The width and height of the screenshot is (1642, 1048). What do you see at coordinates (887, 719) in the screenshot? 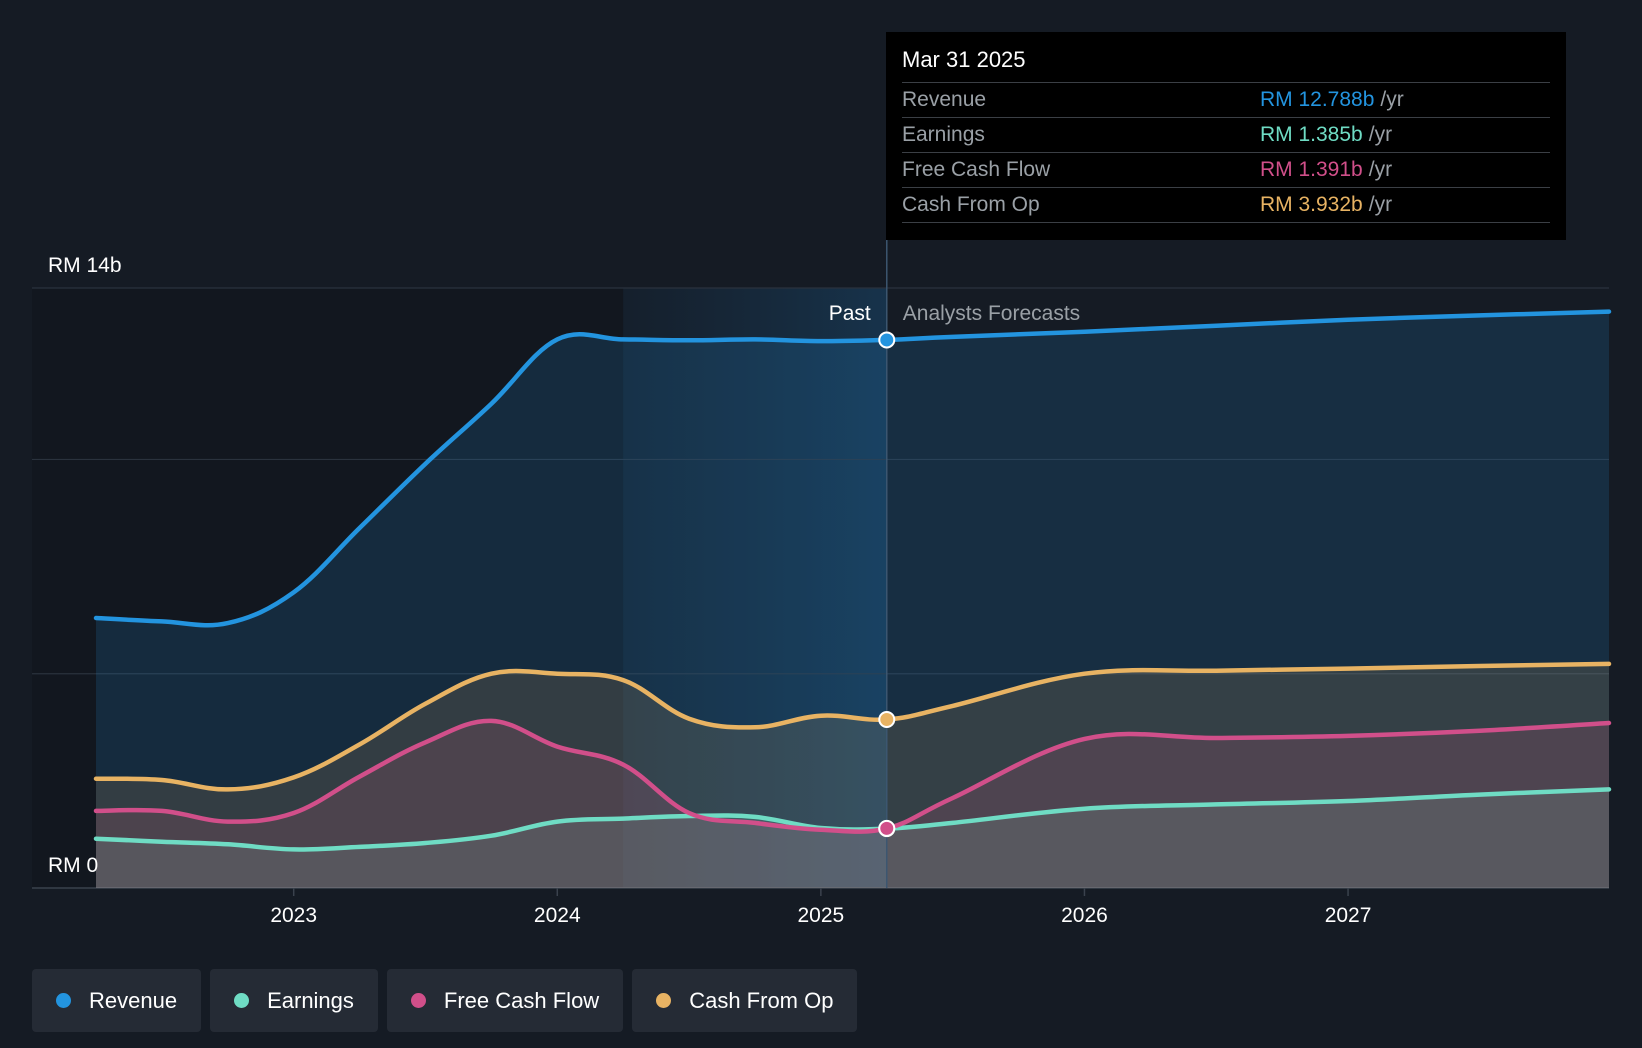
I see `cash-from-op-marker` at bounding box center [887, 719].